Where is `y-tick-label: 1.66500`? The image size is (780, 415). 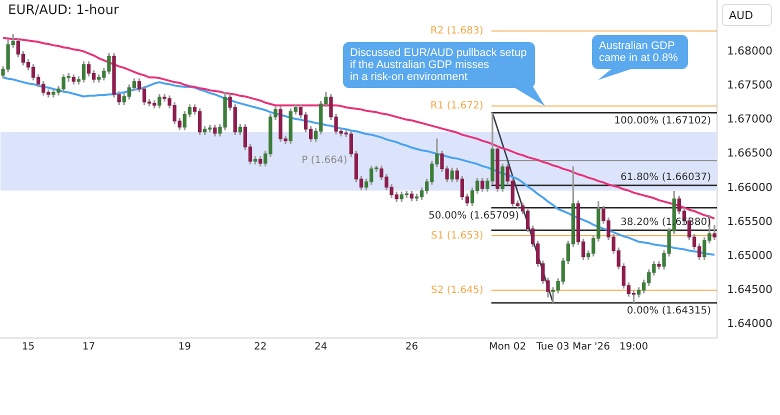 y-tick-label: 1.66500 is located at coordinates (749, 153).